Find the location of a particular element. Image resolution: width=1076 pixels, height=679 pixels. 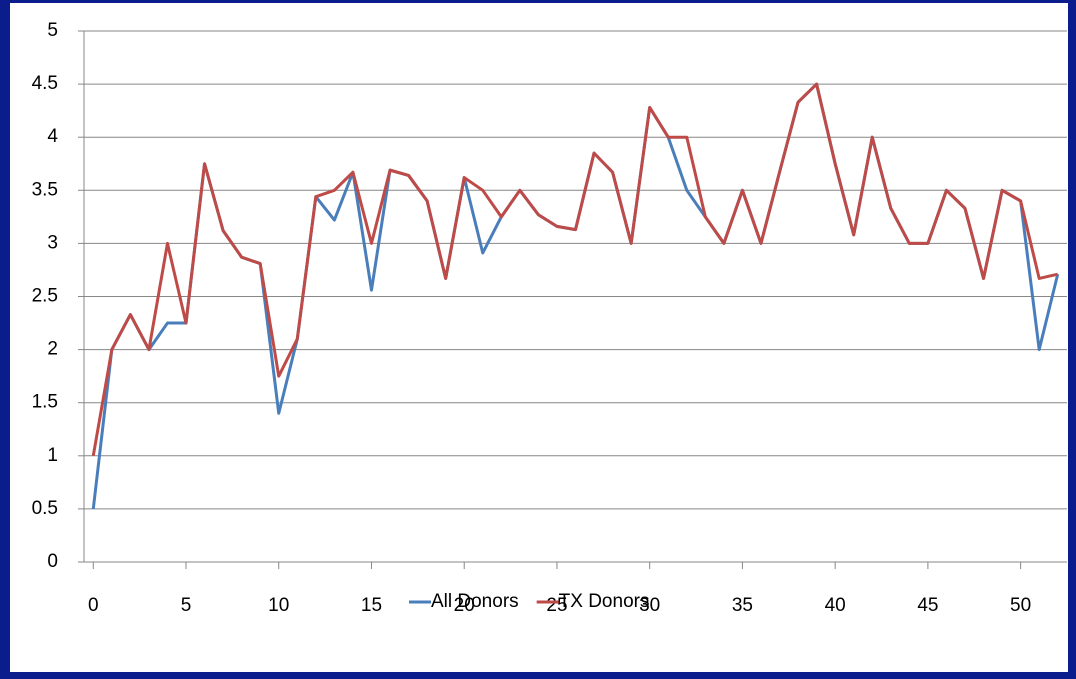

y-tick-label: 3.5 is located at coordinates (45, 189).